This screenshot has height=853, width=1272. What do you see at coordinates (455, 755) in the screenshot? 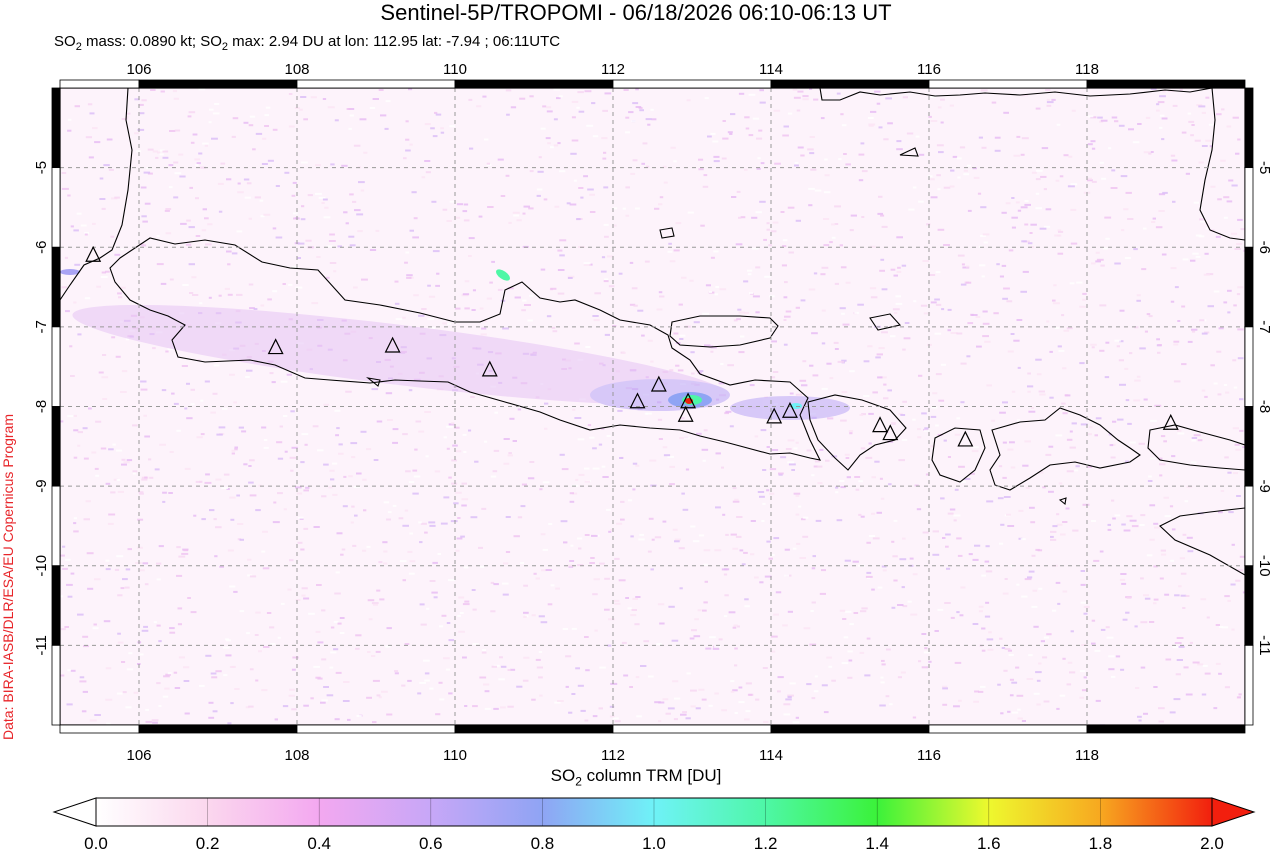
I see `lon-tick-label-bottom: 110` at bounding box center [455, 755].